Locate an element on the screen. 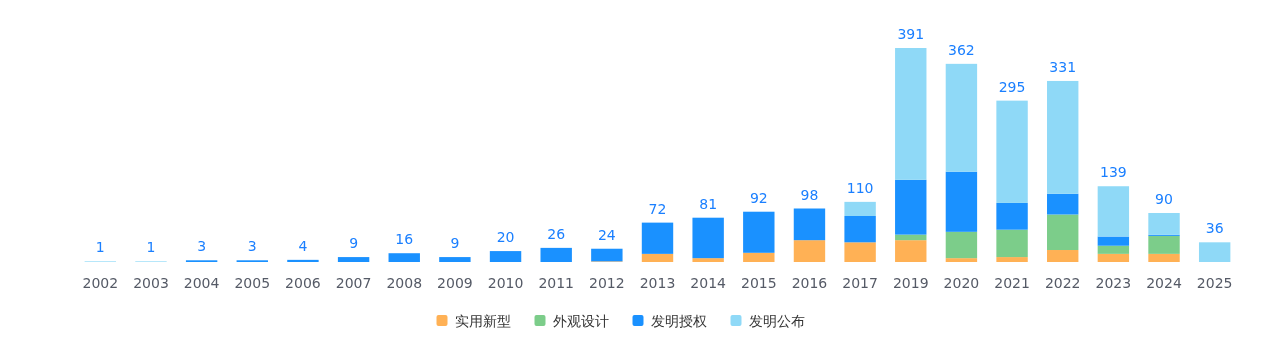 The width and height of the screenshot is (1265, 349). x-tick-label: 2007 is located at coordinates (353, 283).